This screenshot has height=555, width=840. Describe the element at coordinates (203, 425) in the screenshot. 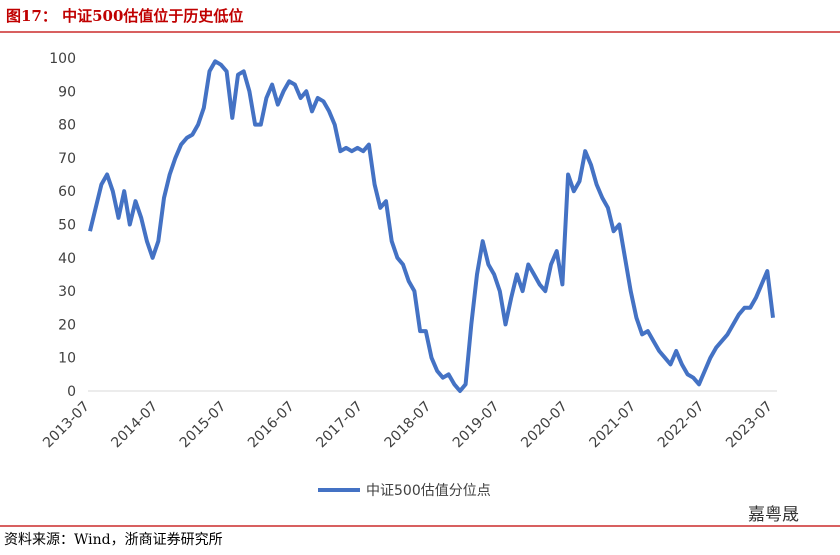

I see `x-tick-label: 2015-07` at that location.